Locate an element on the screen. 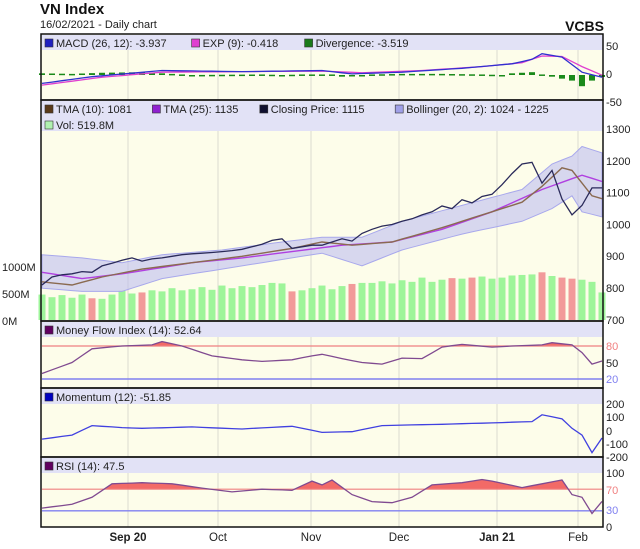 This screenshot has width=640, height=549. legend-label: Closing Price: 1115 is located at coordinates (318, 110).